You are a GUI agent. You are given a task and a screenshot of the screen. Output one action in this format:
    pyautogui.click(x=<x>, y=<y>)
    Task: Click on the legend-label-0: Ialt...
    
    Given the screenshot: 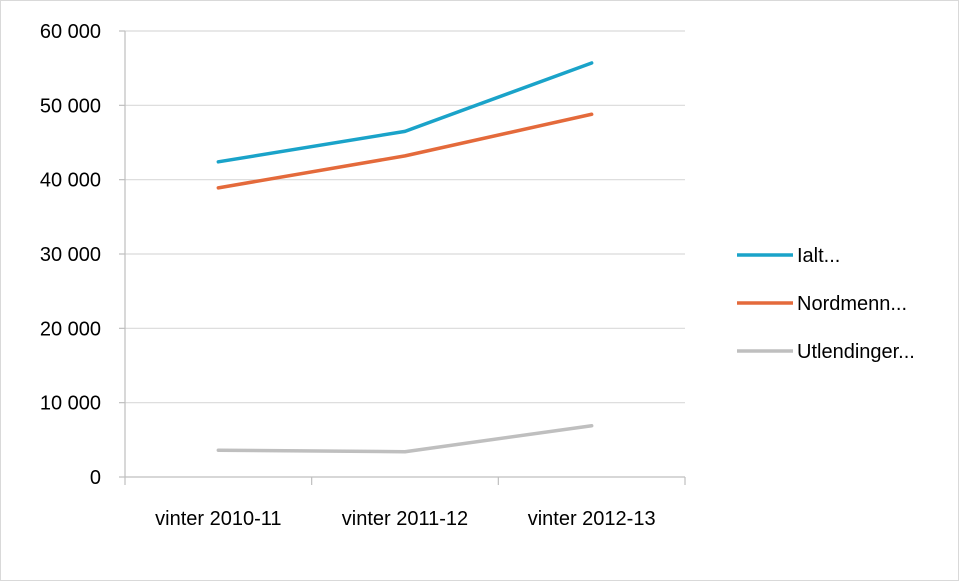 What is the action you would take?
    pyautogui.click(x=818, y=256)
    